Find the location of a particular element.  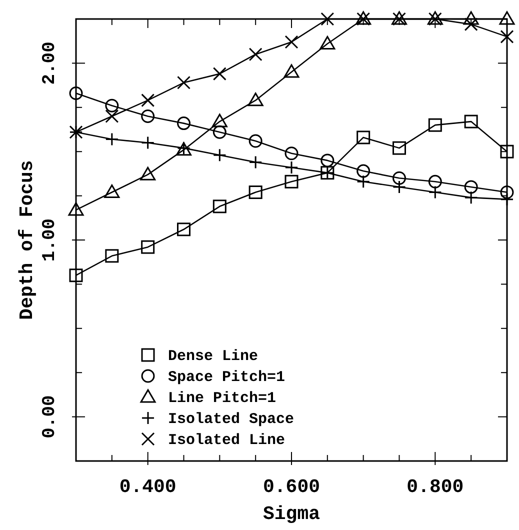

x-tick-label: 0.600 is located at coordinates (291, 487).